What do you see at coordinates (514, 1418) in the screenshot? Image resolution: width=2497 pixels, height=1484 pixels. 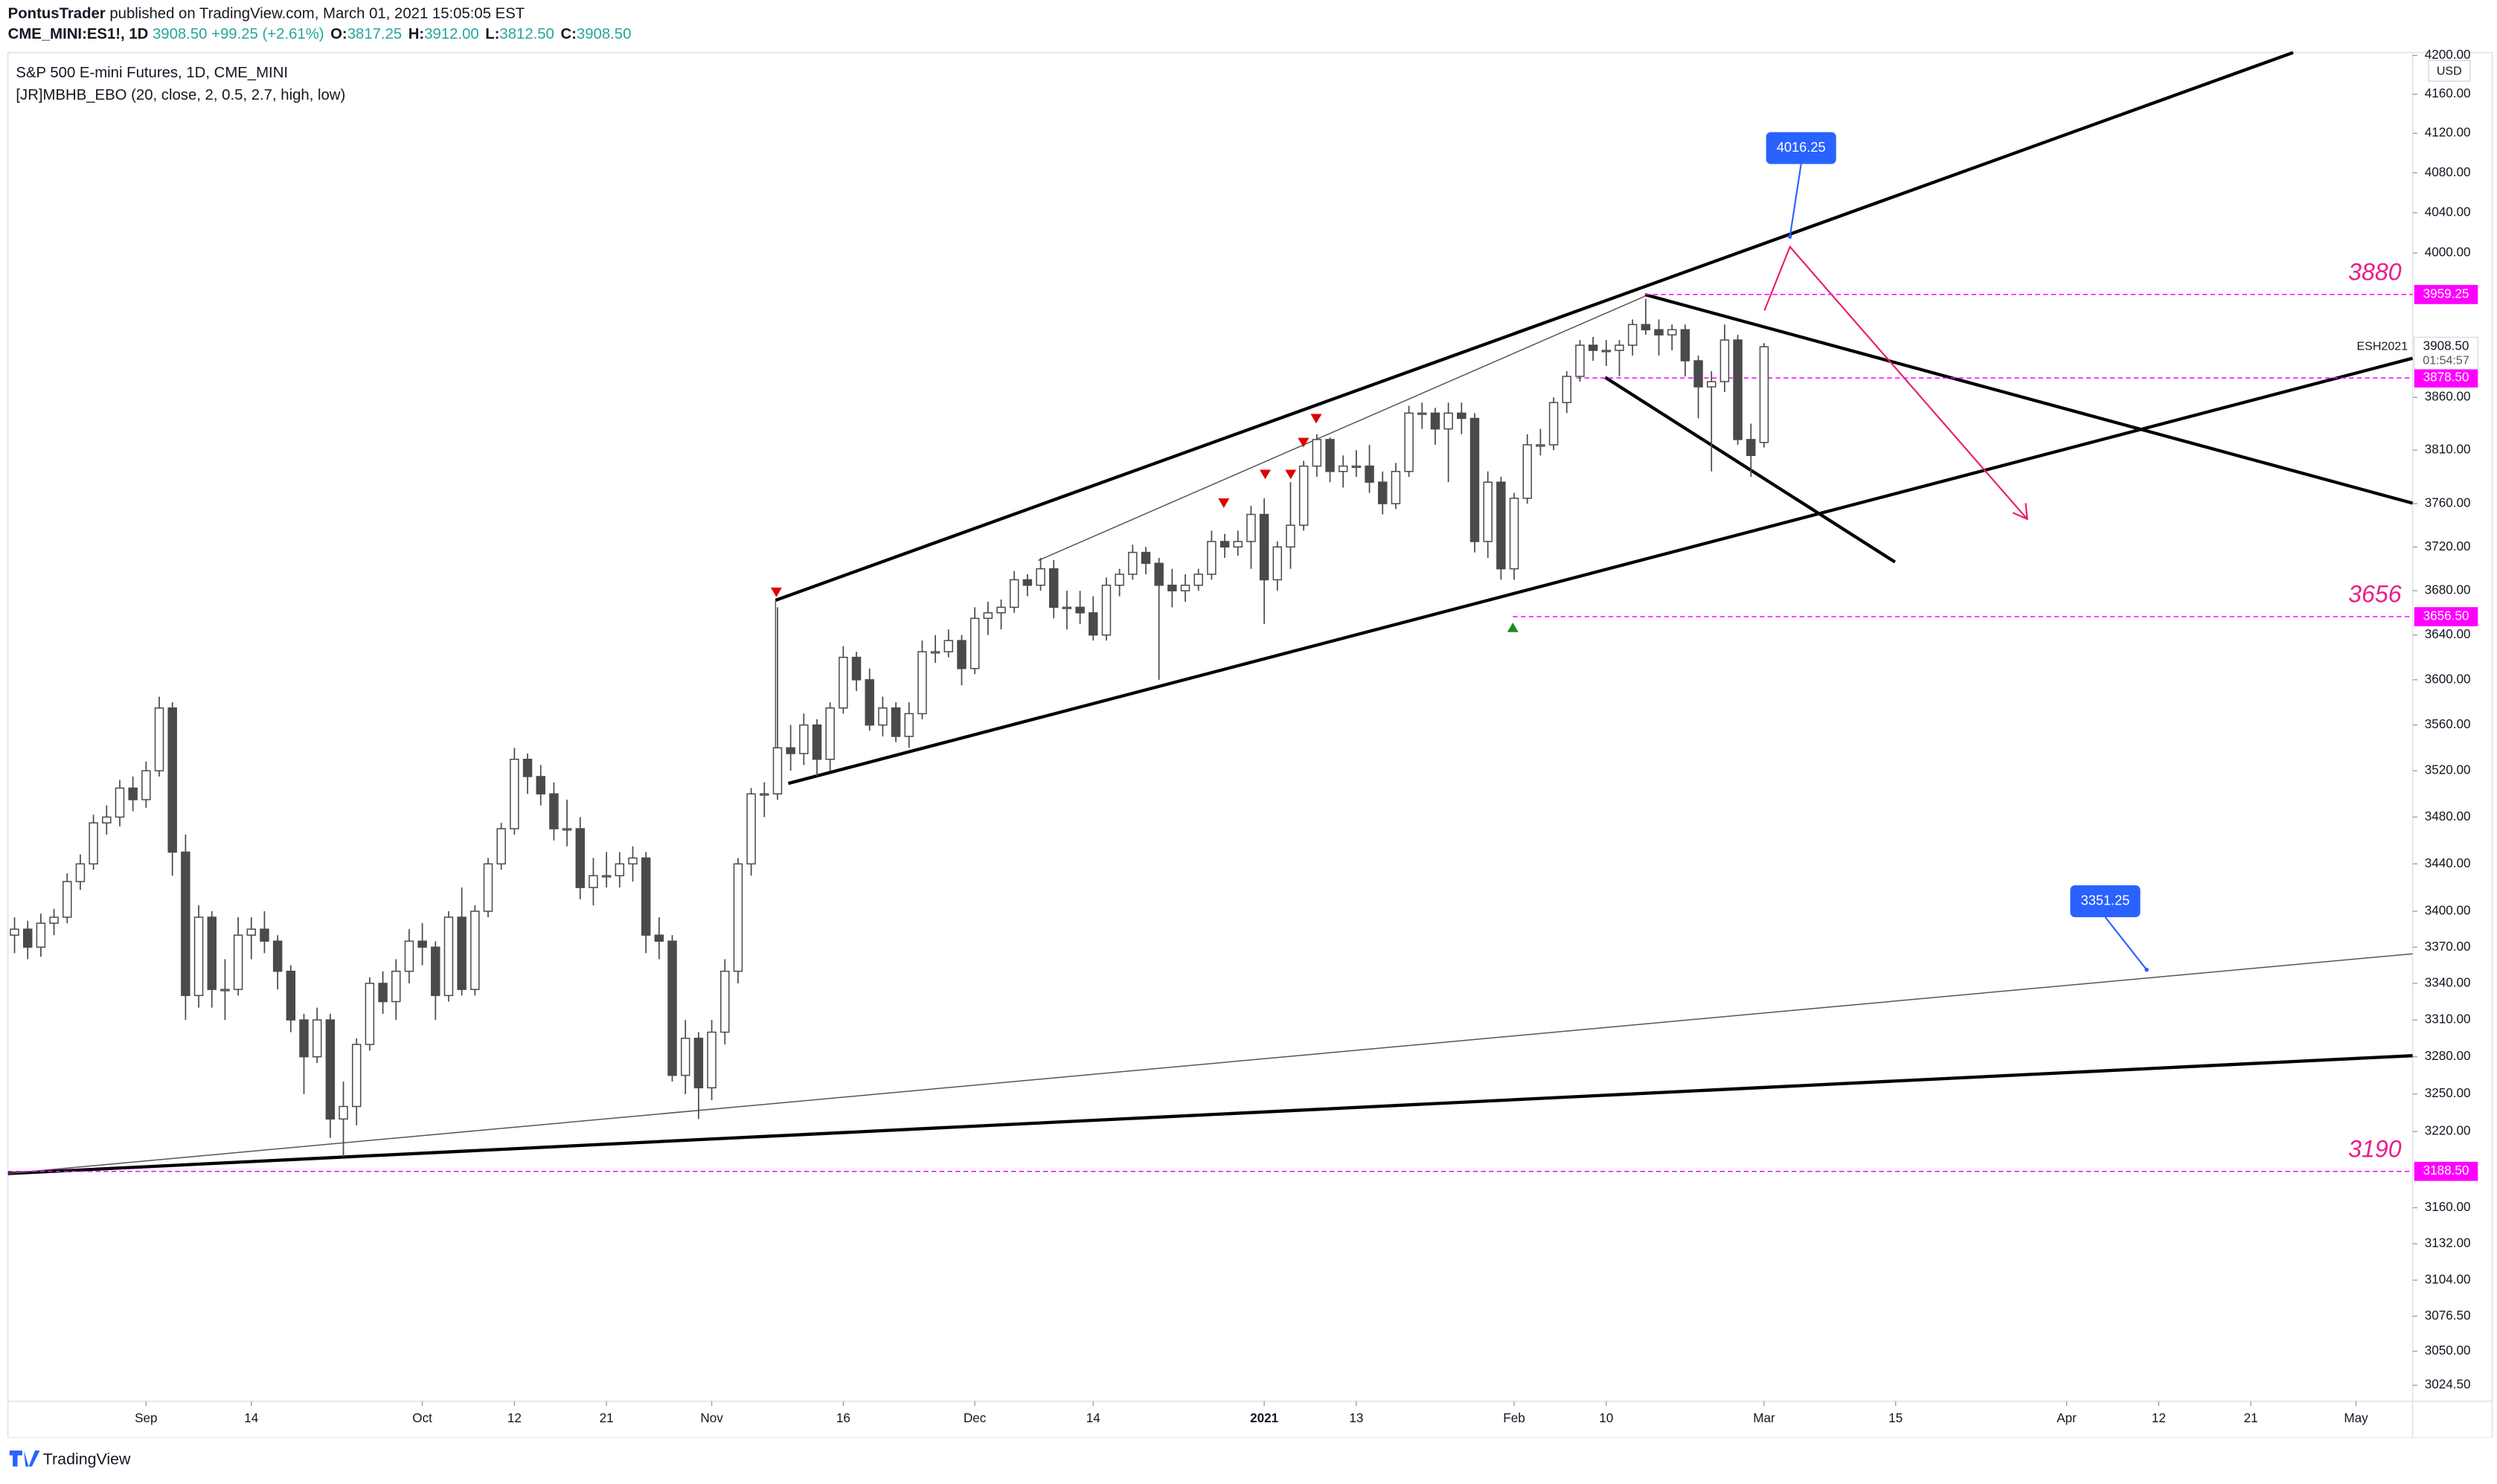 I see `x-tick-label: 12` at bounding box center [514, 1418].